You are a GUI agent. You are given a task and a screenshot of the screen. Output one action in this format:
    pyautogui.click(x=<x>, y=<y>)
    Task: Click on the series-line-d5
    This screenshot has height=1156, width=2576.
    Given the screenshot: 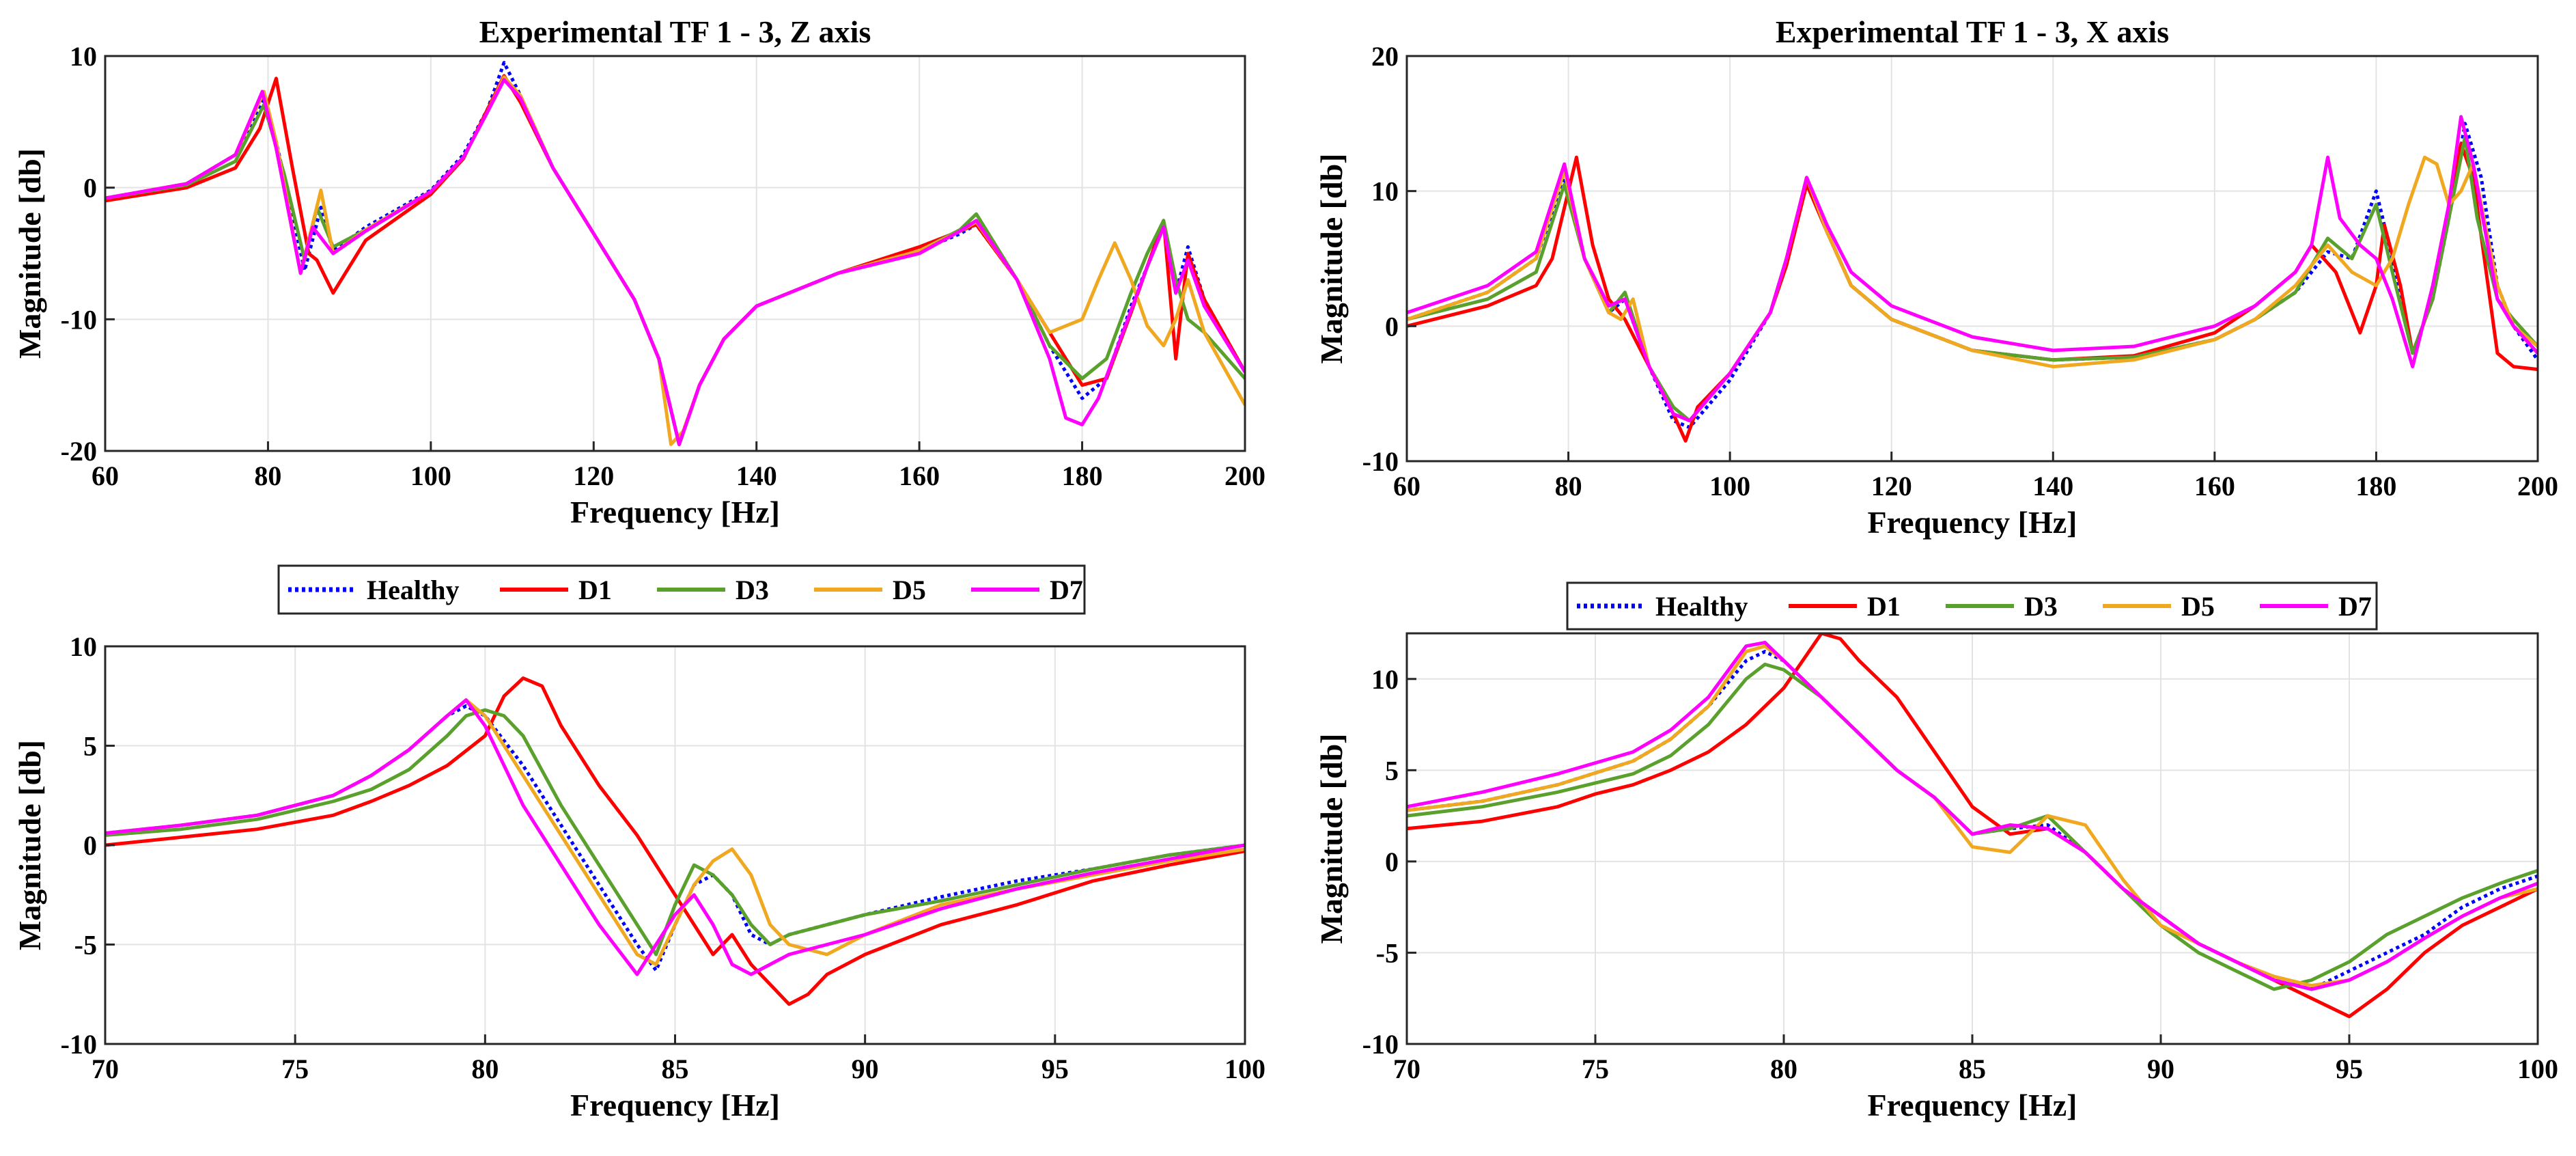 What is the action you would take?
    pyautogui.click(x=1972, y=289)
    